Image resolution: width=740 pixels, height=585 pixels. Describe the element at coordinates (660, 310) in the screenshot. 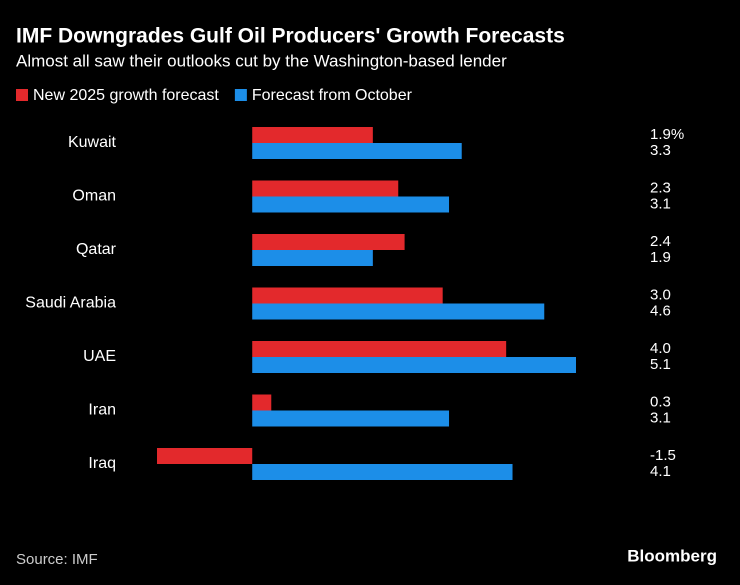

I see `value-label: 4.6` at that location.